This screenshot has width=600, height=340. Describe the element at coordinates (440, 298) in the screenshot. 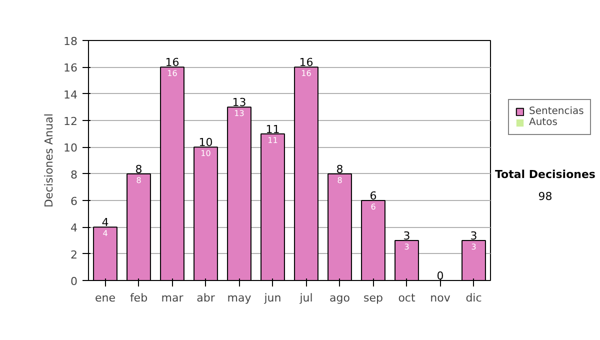

I see `x-tick-label: nov` at that location.